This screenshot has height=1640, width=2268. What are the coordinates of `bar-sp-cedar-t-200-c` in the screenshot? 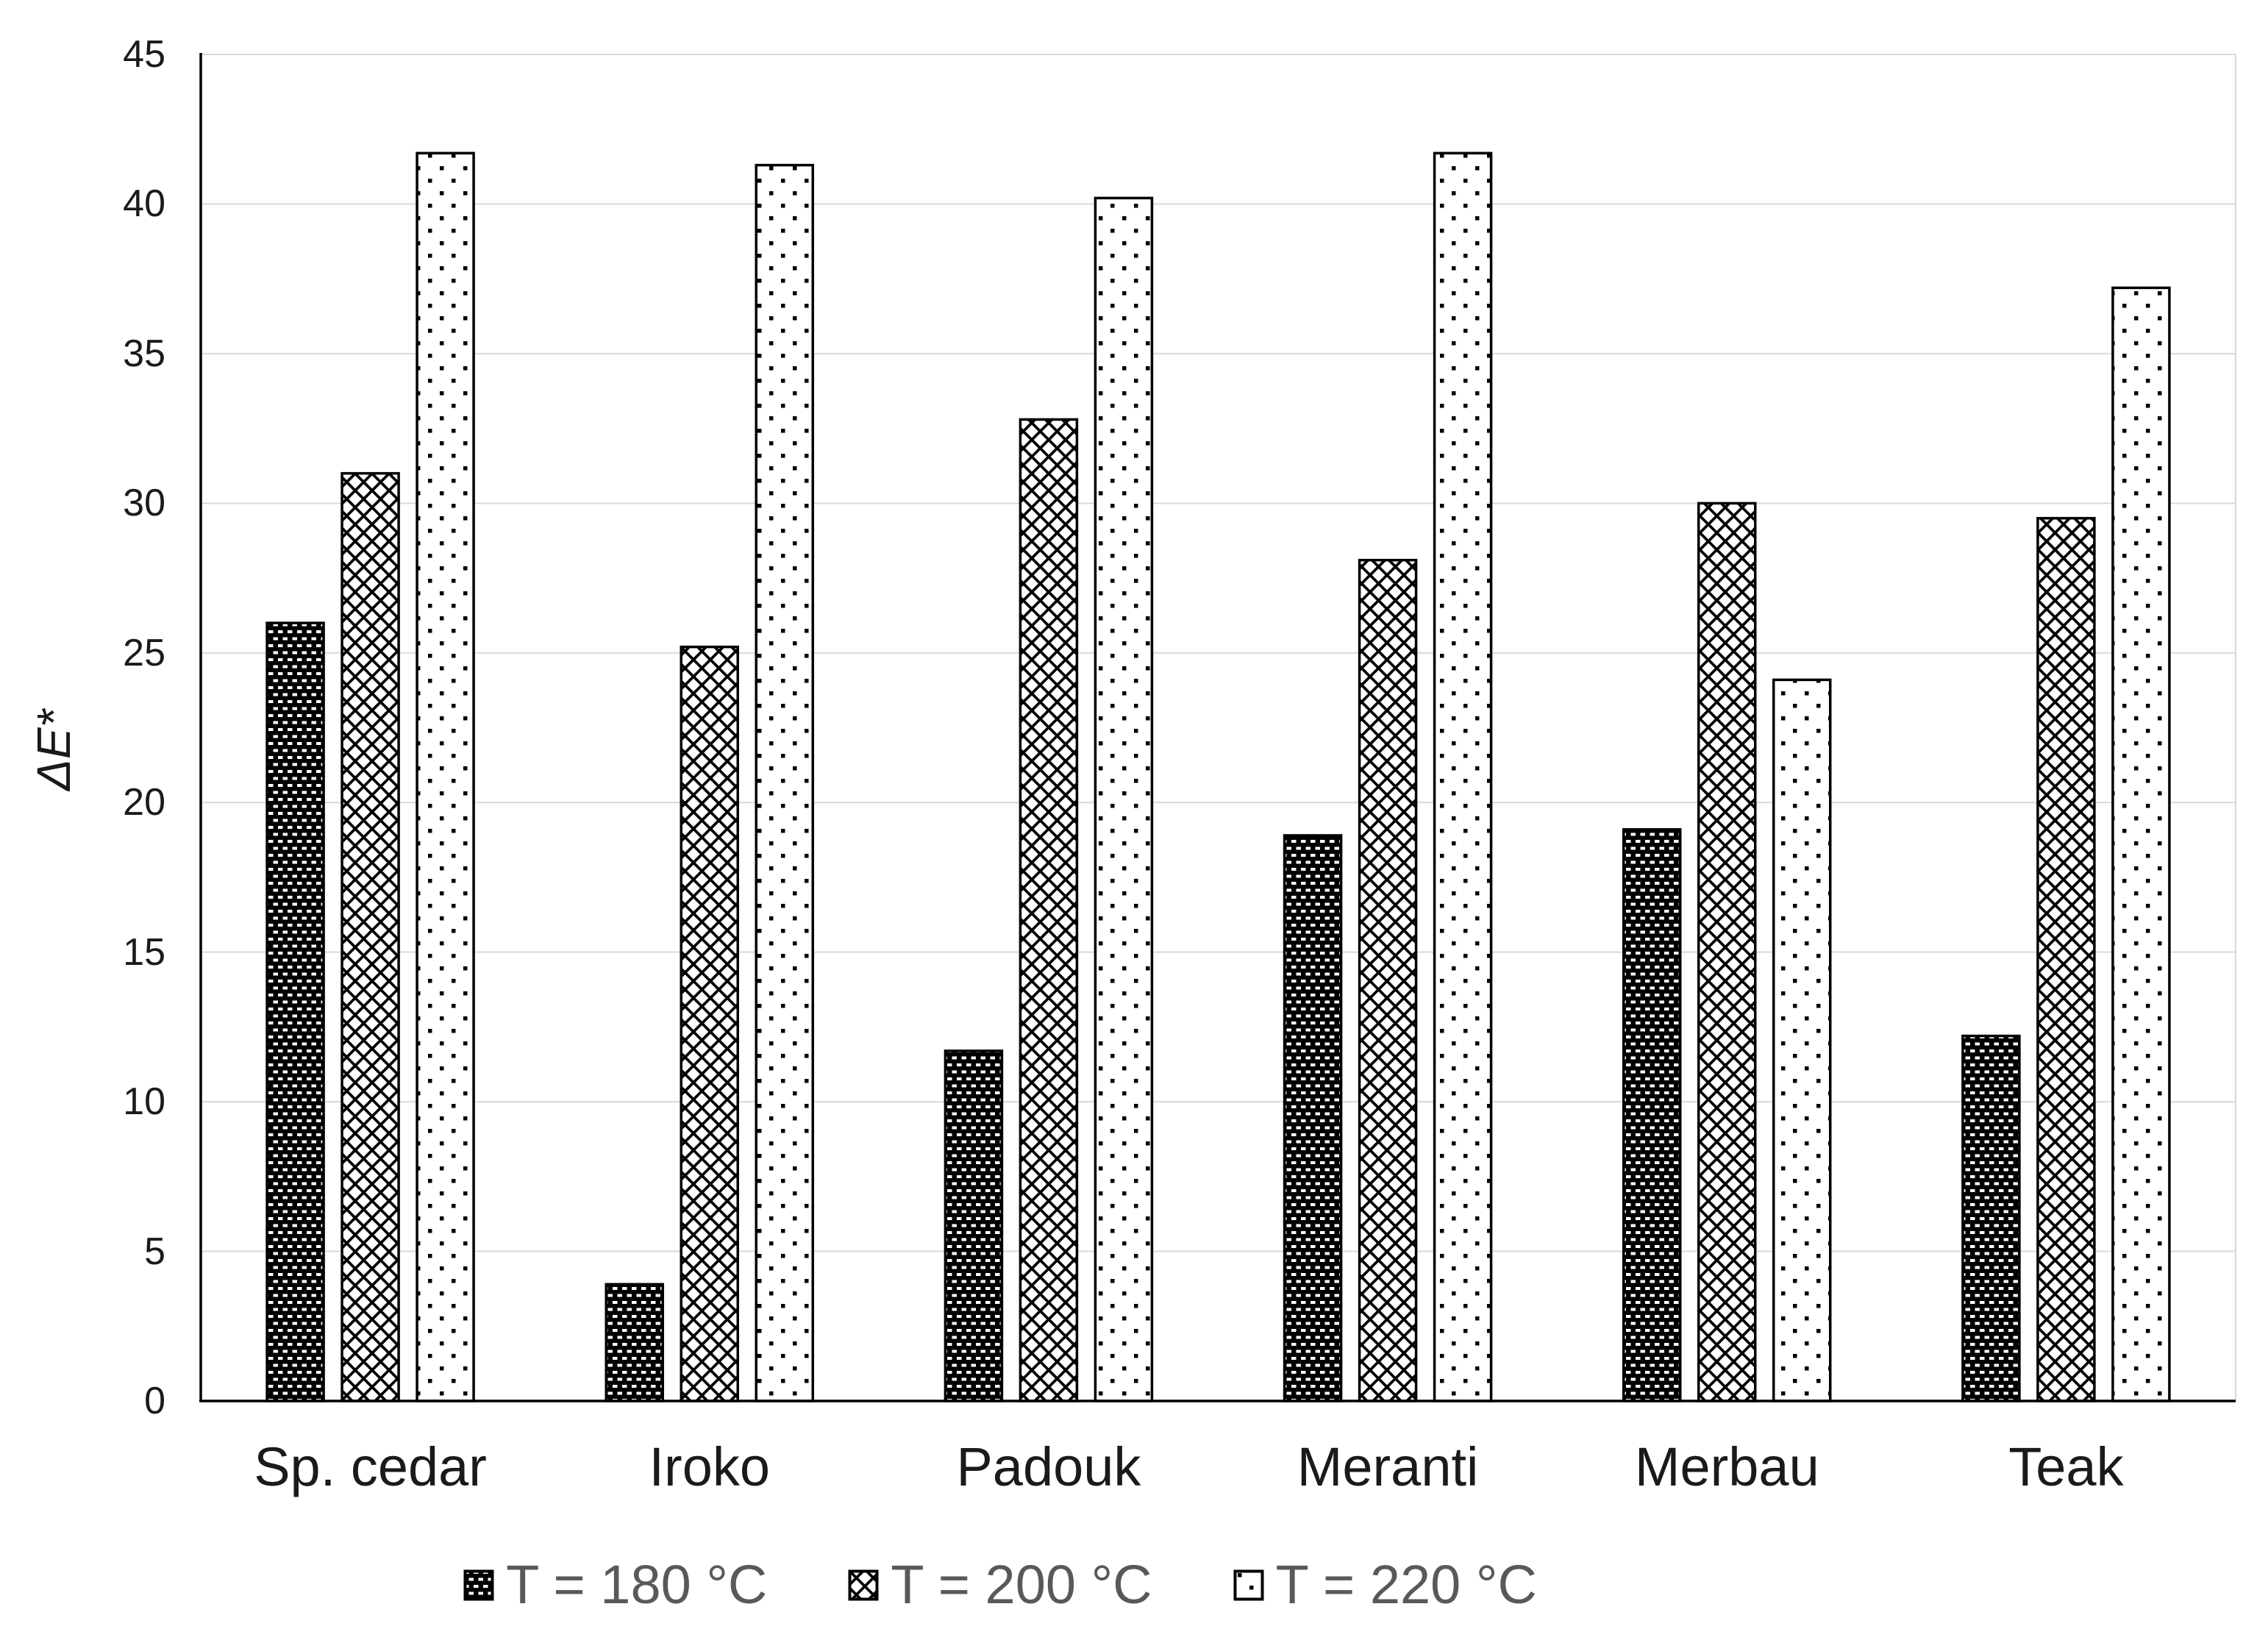 It's located at (370, 937).